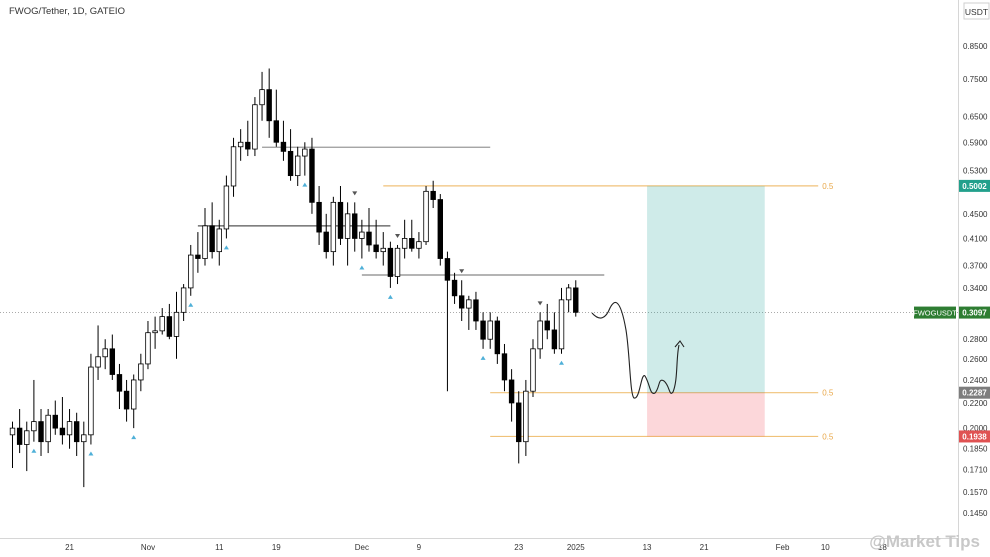 The height and width of the screenshot is (557, 990). I want to click on long-position-tool, so click(706, 311).